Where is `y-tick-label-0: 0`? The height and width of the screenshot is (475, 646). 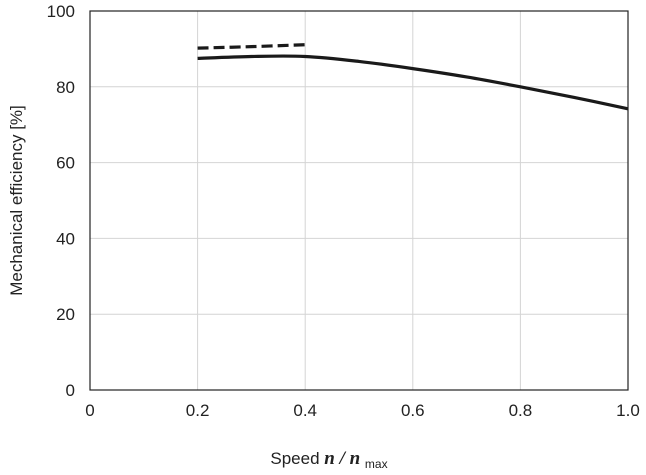
y-tick-label-0: 0 is located at coordinates (70, 390).